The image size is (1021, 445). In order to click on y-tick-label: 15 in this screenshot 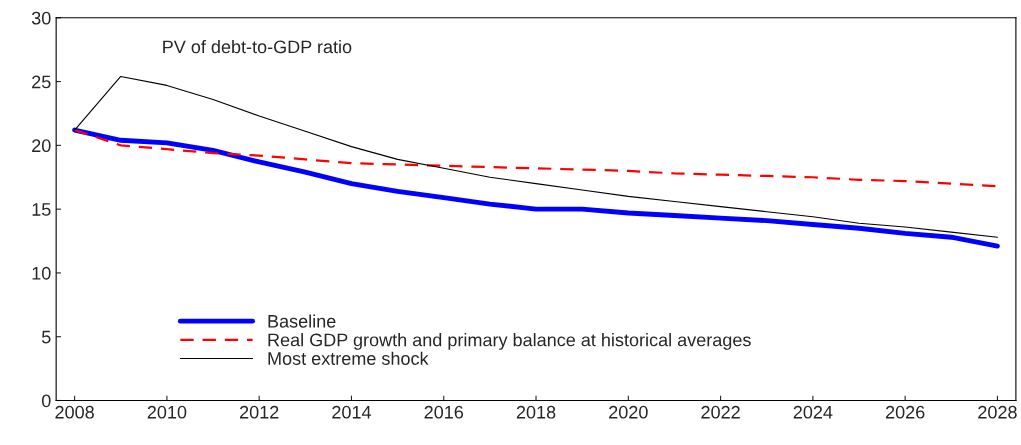, I will do `click(41, 209)`.